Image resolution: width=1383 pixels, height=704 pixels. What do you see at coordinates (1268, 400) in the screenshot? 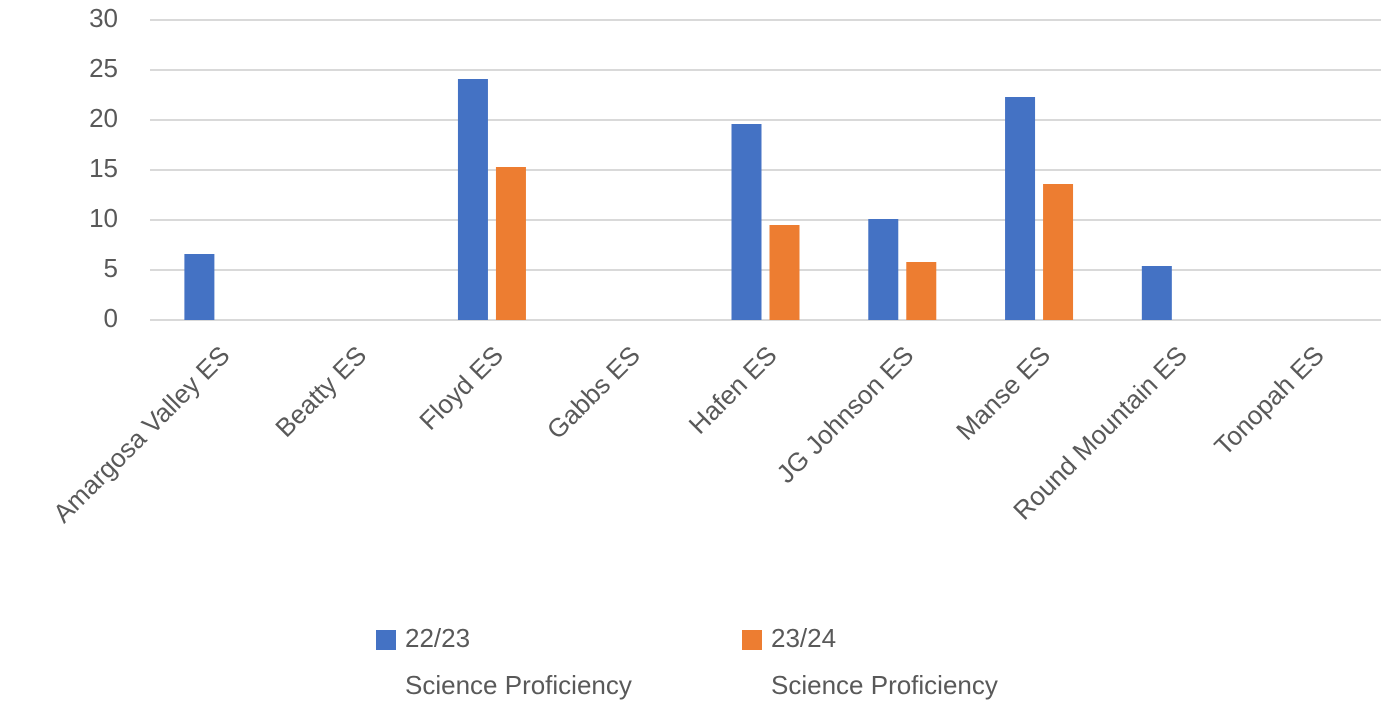
I see `x-tick-label: Tonopah ES` at bounding box center [1268, 400].